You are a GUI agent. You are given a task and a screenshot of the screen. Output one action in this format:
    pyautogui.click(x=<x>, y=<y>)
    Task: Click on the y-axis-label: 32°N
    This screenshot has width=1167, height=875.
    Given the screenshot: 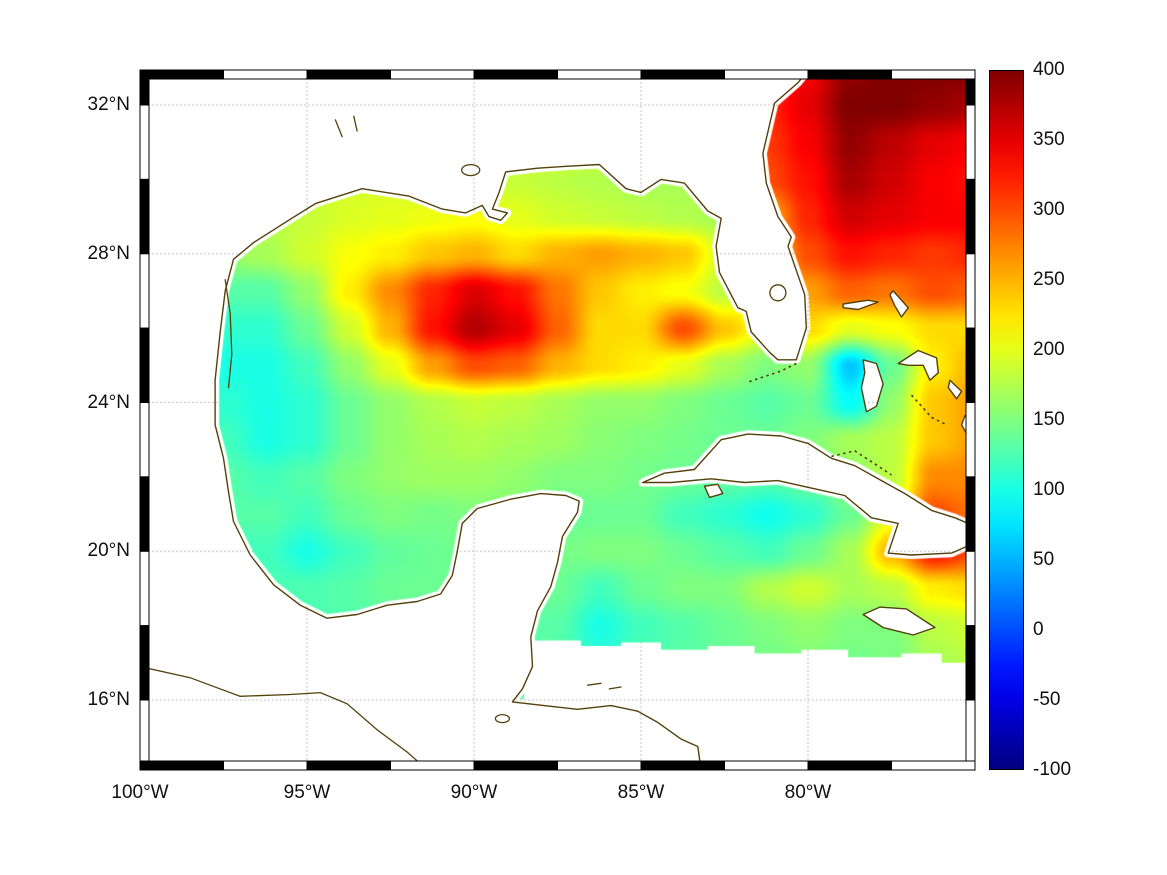 What is the action you would take?
    pyautogui.click(x=108, y=104)
    